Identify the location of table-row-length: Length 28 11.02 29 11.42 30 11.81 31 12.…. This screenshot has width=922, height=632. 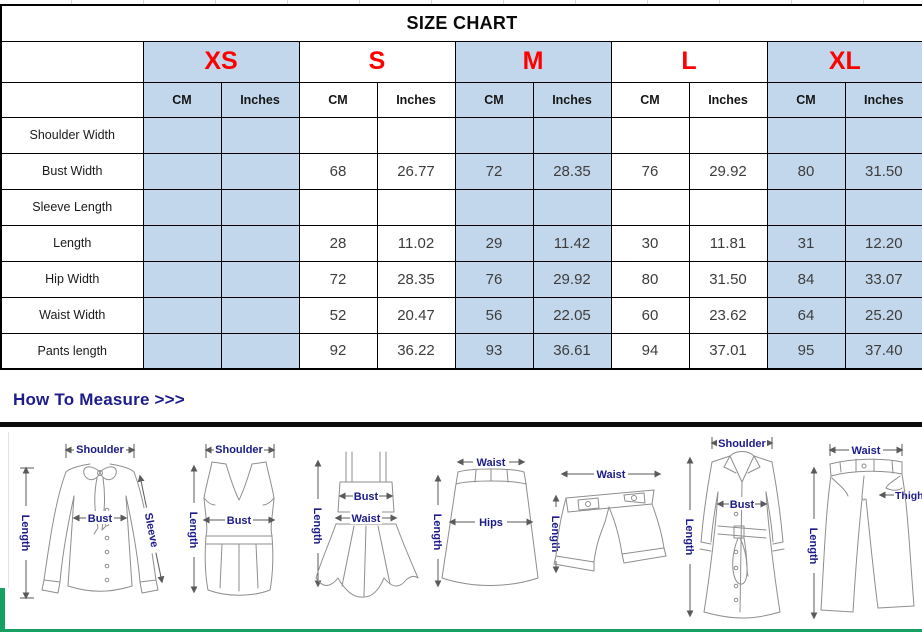
(461, 243).